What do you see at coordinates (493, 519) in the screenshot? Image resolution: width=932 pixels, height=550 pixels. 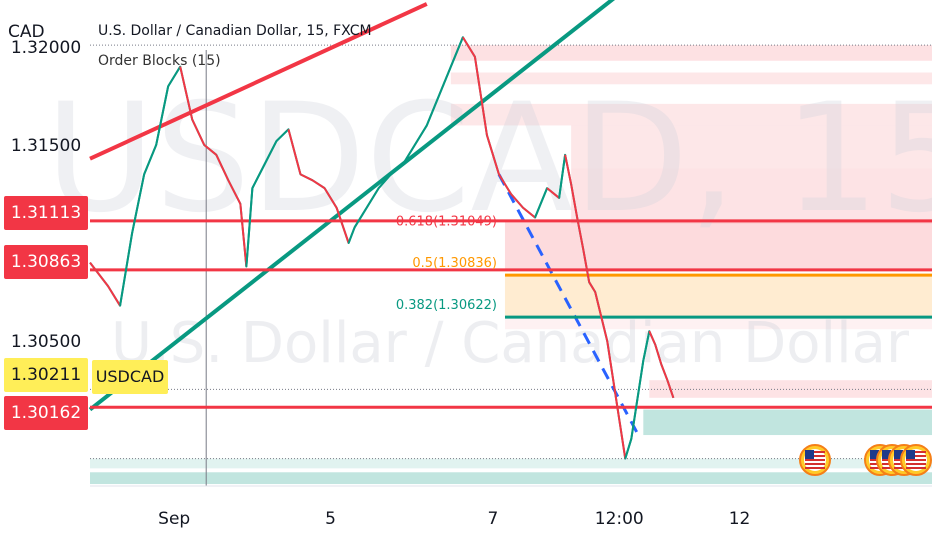 I see `x-tick-label: 7` at bounding box center [493, 519].